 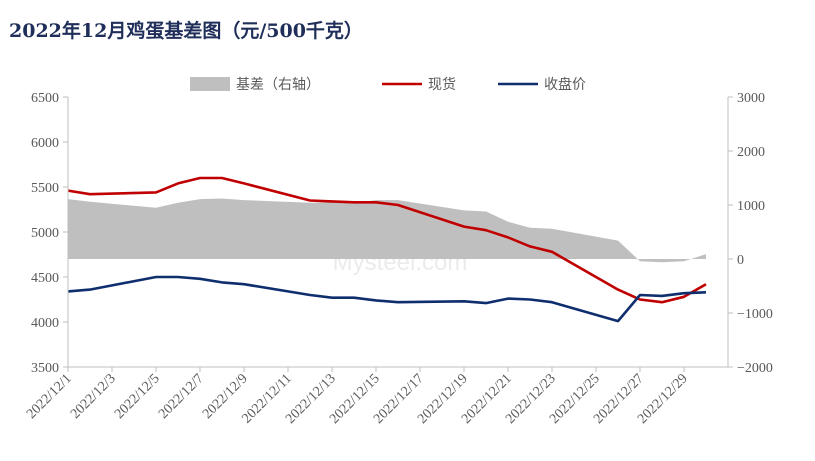 I want to click on y-left-tick-label: 6000, so click(x=45, y=143).